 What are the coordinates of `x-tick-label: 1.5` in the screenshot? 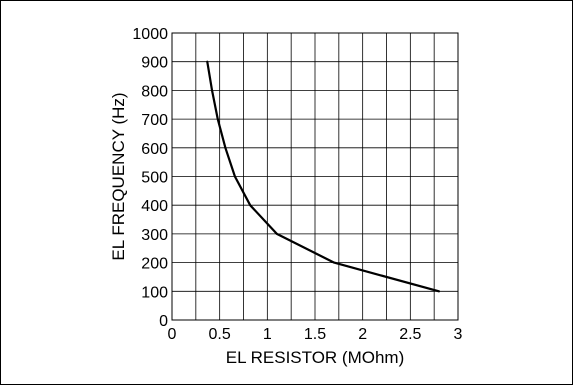 It's located at (315, 334).